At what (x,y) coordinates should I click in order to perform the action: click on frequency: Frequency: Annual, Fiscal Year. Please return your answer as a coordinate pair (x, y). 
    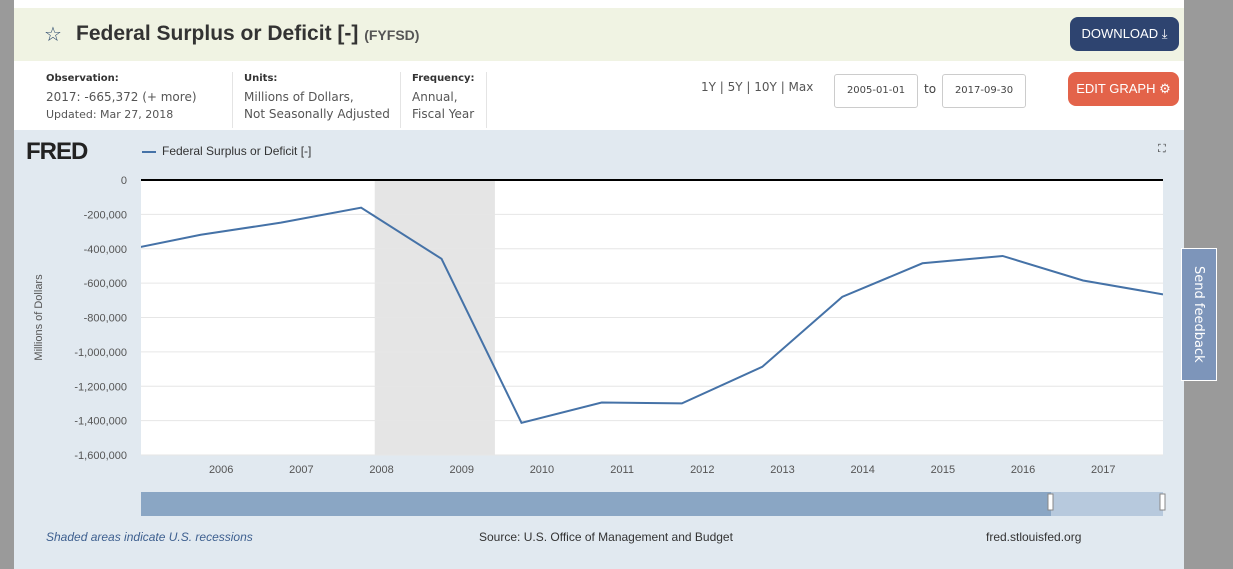
    Looking at the image, I should click on (443, 96).